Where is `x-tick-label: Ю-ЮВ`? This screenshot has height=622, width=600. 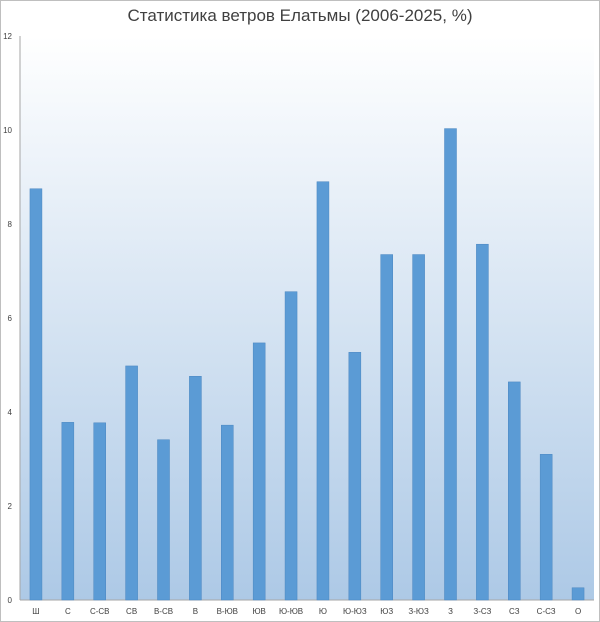 x-tick-label: Ю-ЮВ is located at coordinates (291, 611).